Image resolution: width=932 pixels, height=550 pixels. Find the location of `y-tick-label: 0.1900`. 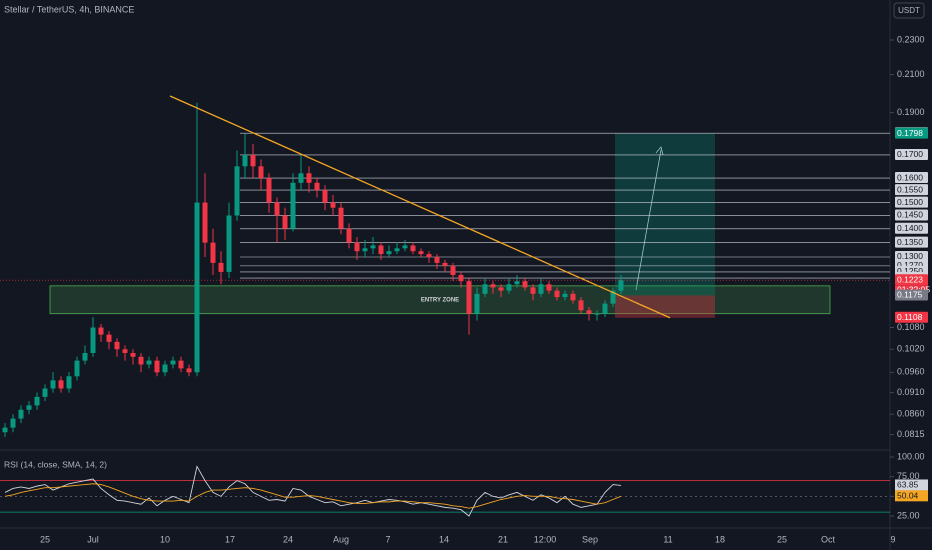

y-tick-label: 0.1900 is located at coordinates (911, 112).